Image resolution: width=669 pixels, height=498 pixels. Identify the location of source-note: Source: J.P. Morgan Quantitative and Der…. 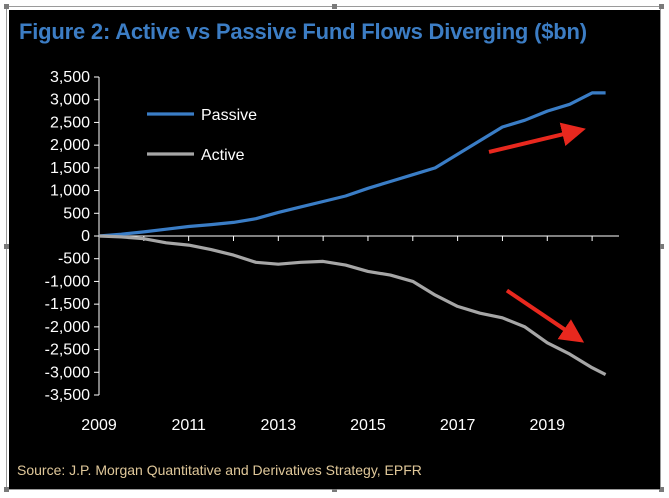
(219, 470).